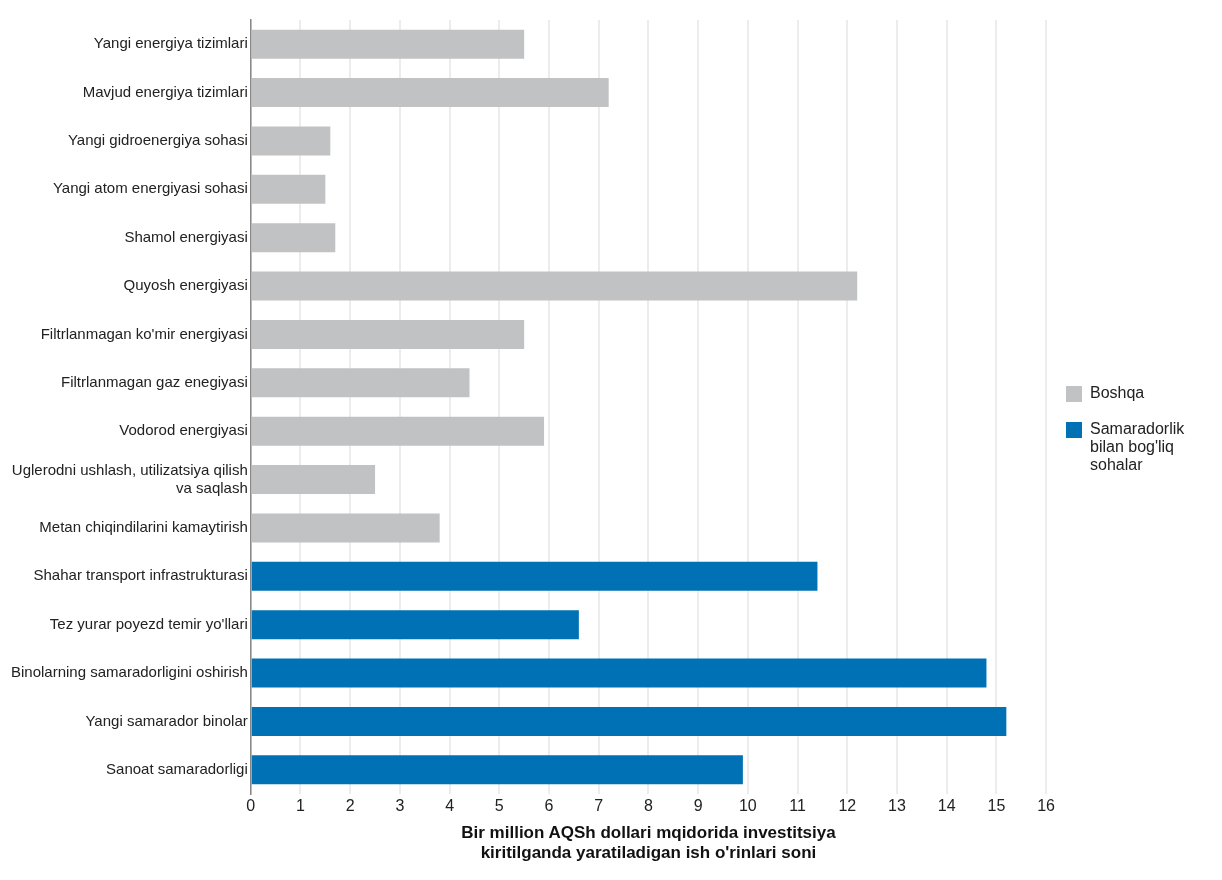 Image resolution: width=1222 pixels, height=880 pixels. Describe the element at coordinates (143, 527) in the screenshot. I see `y-tick-label: Metan chiqindilarini kamaytirish` at that location.